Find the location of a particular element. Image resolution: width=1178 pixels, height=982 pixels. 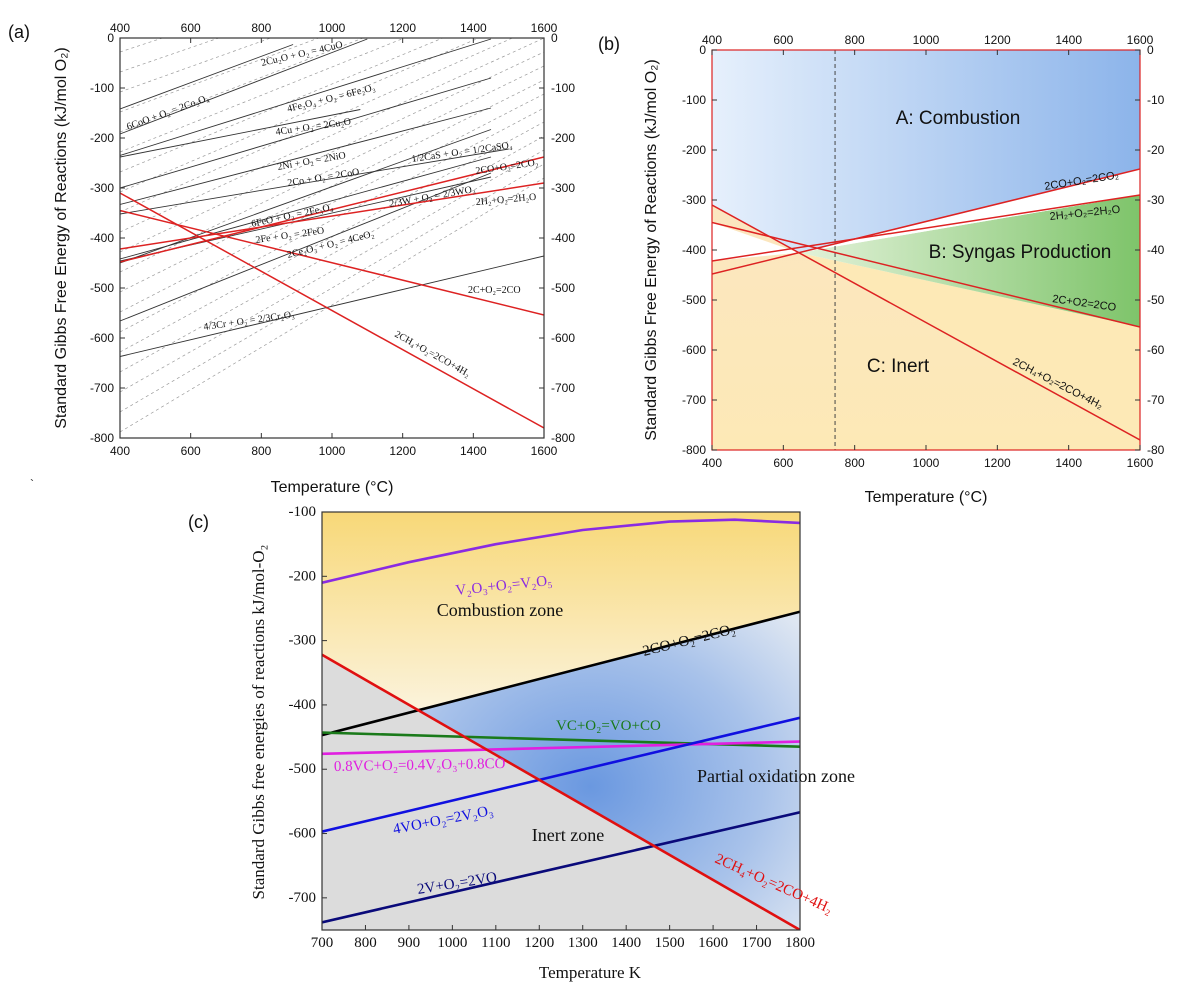

y-tick-label-right: -50 is located at coordinates (1156, 300).